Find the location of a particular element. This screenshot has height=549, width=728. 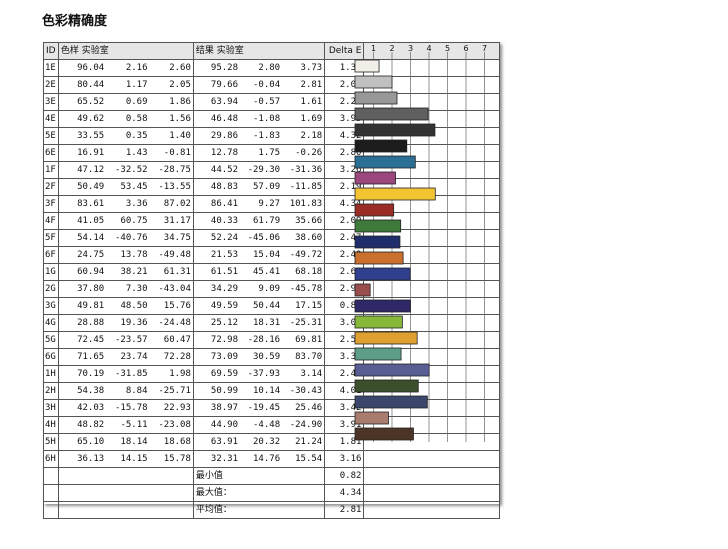

reference-lab-values: 28.88 19.36 -24.48 is located at coordinates (126, 323).